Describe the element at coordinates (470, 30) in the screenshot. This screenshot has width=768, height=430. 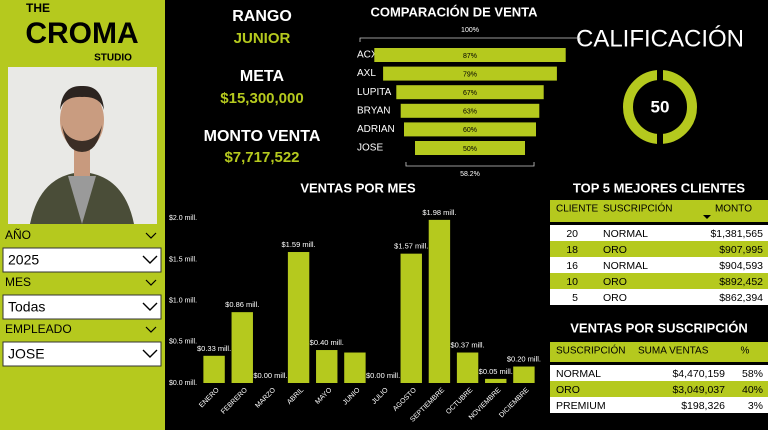
I see `reference-label: 100%` at that location.